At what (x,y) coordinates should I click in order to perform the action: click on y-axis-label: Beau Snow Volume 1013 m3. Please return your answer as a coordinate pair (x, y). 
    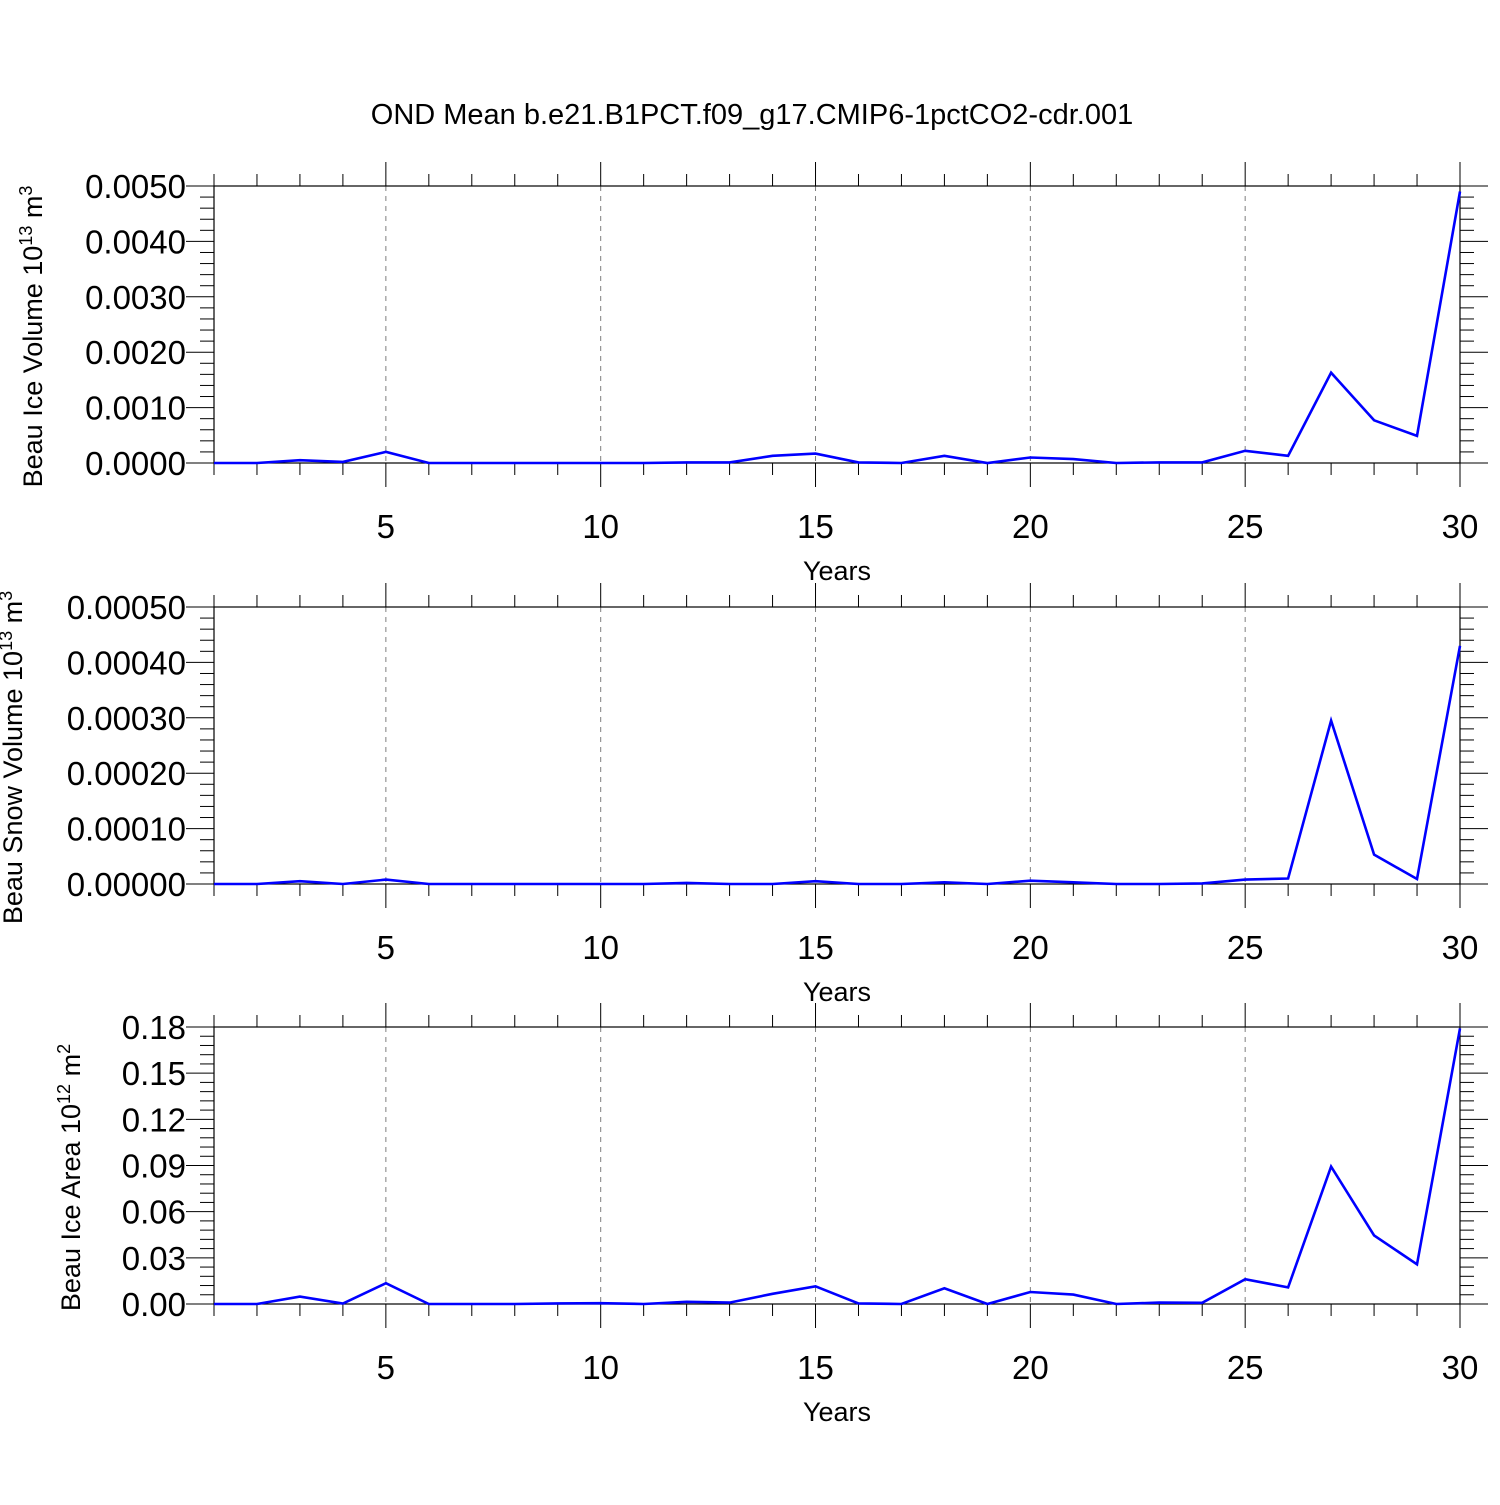
    Looking at the image, I should click on (14, 757).